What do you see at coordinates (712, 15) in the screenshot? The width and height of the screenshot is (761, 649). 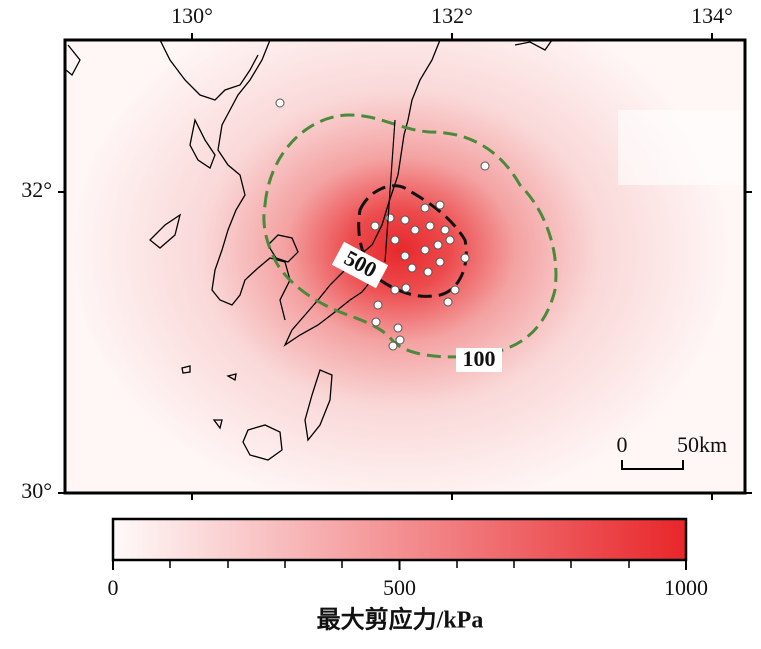 I see `lon-tick-label: 134°` at bounding box center [712, 15].